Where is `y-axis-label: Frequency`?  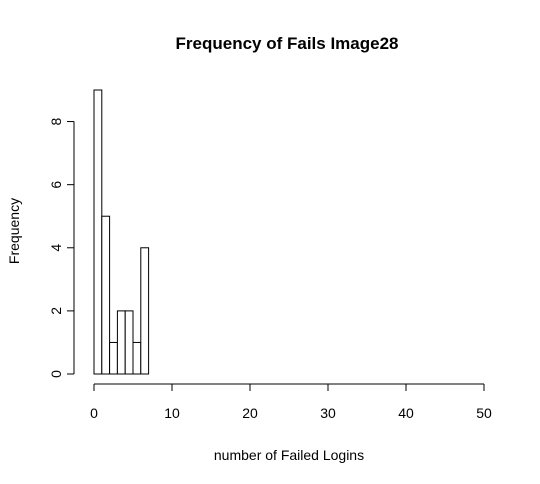
y-axis-label: Frequency is located at coordinates (14, 231).